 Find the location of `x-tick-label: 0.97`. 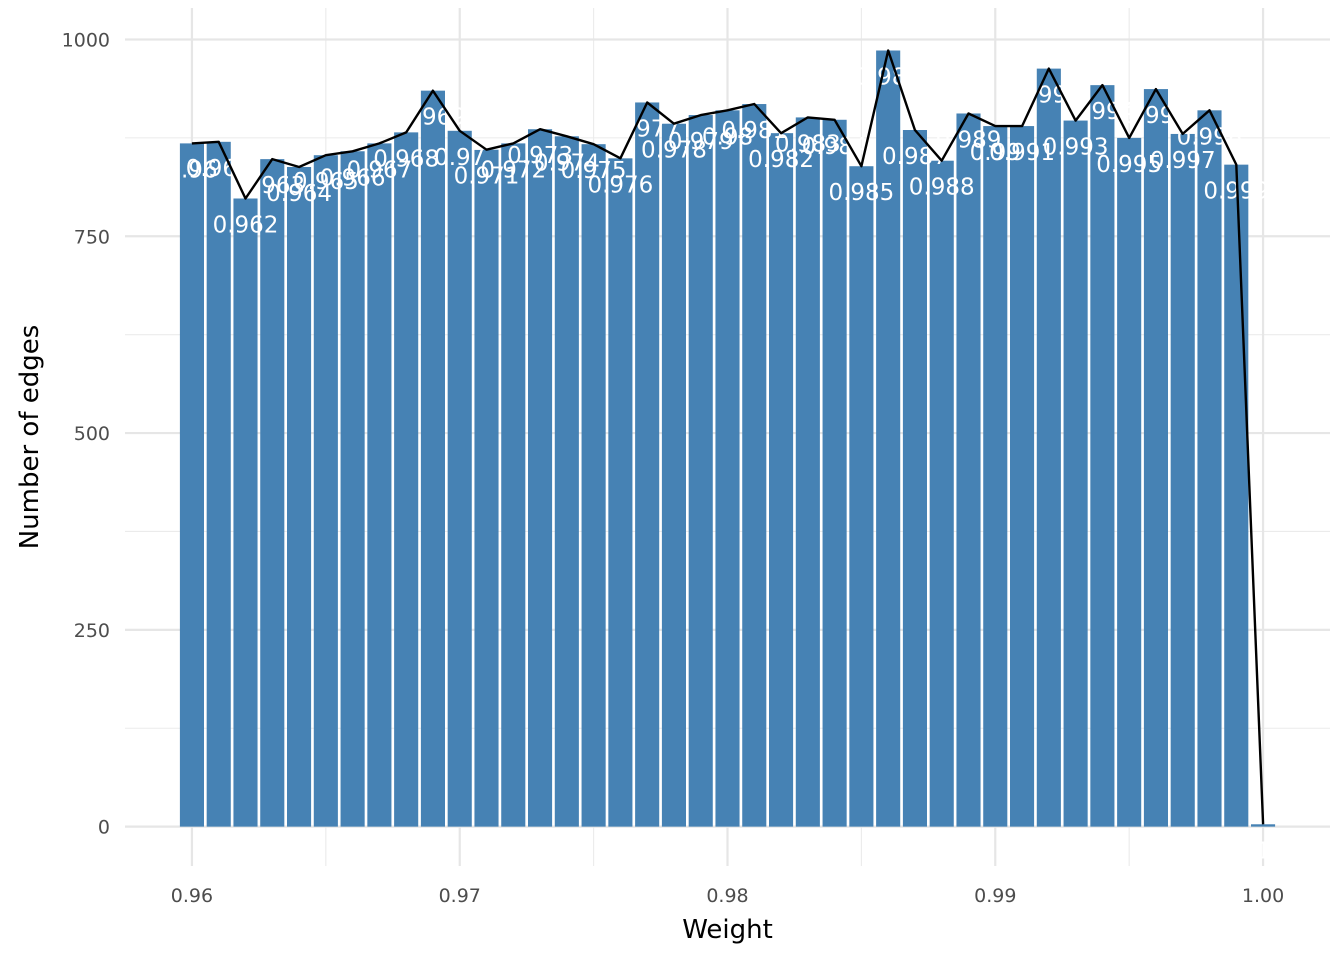

x-tick-label: 0.97 is located at coordinates (460, 896).